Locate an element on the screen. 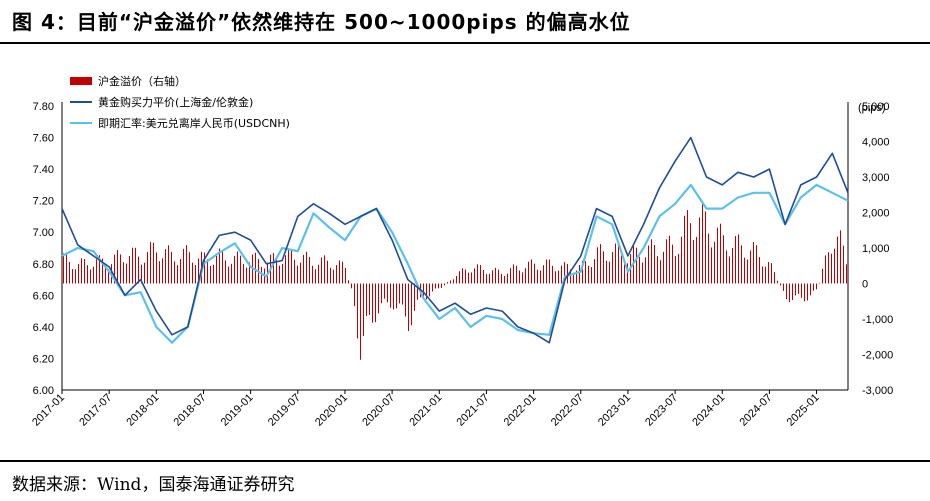 The height and width of the screenshot is (501, 930). left-tick-label: 6.80 is located at coordinates (43, 265).